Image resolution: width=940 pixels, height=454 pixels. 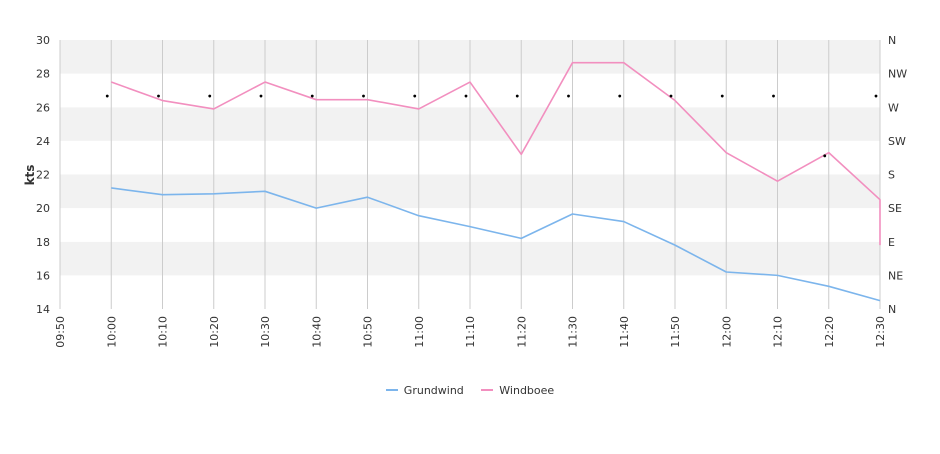 I want to click on y-tick-label: 14, so click(x=43, y=309).